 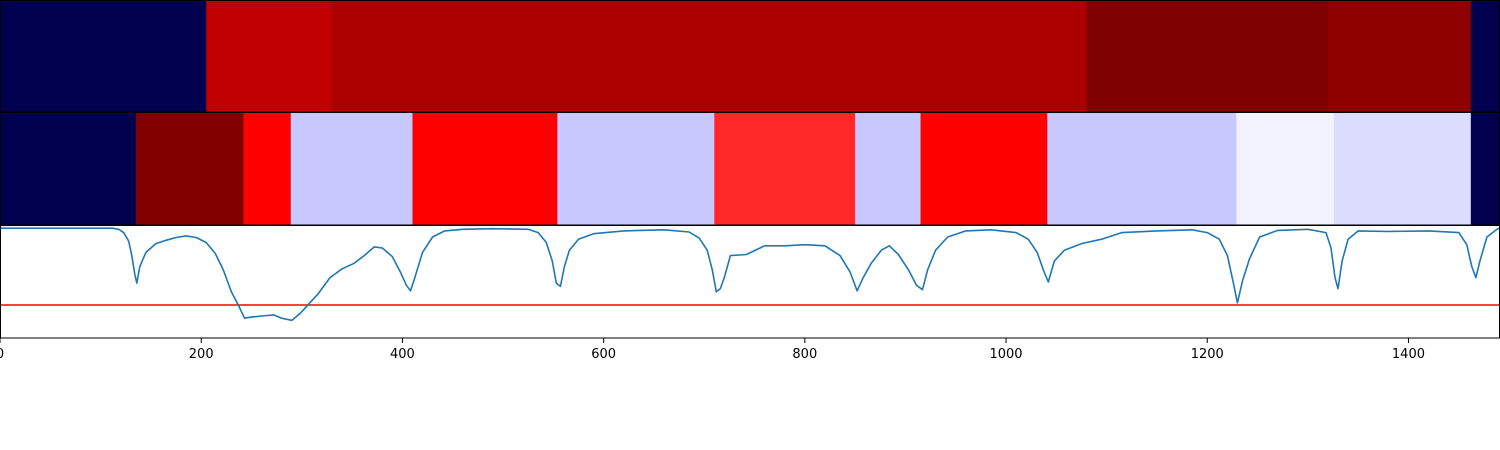 What do you see at coordinates (2, 354) in the screenshot?
I see `x-tick-label: 0` at bounding box center [2, 354].